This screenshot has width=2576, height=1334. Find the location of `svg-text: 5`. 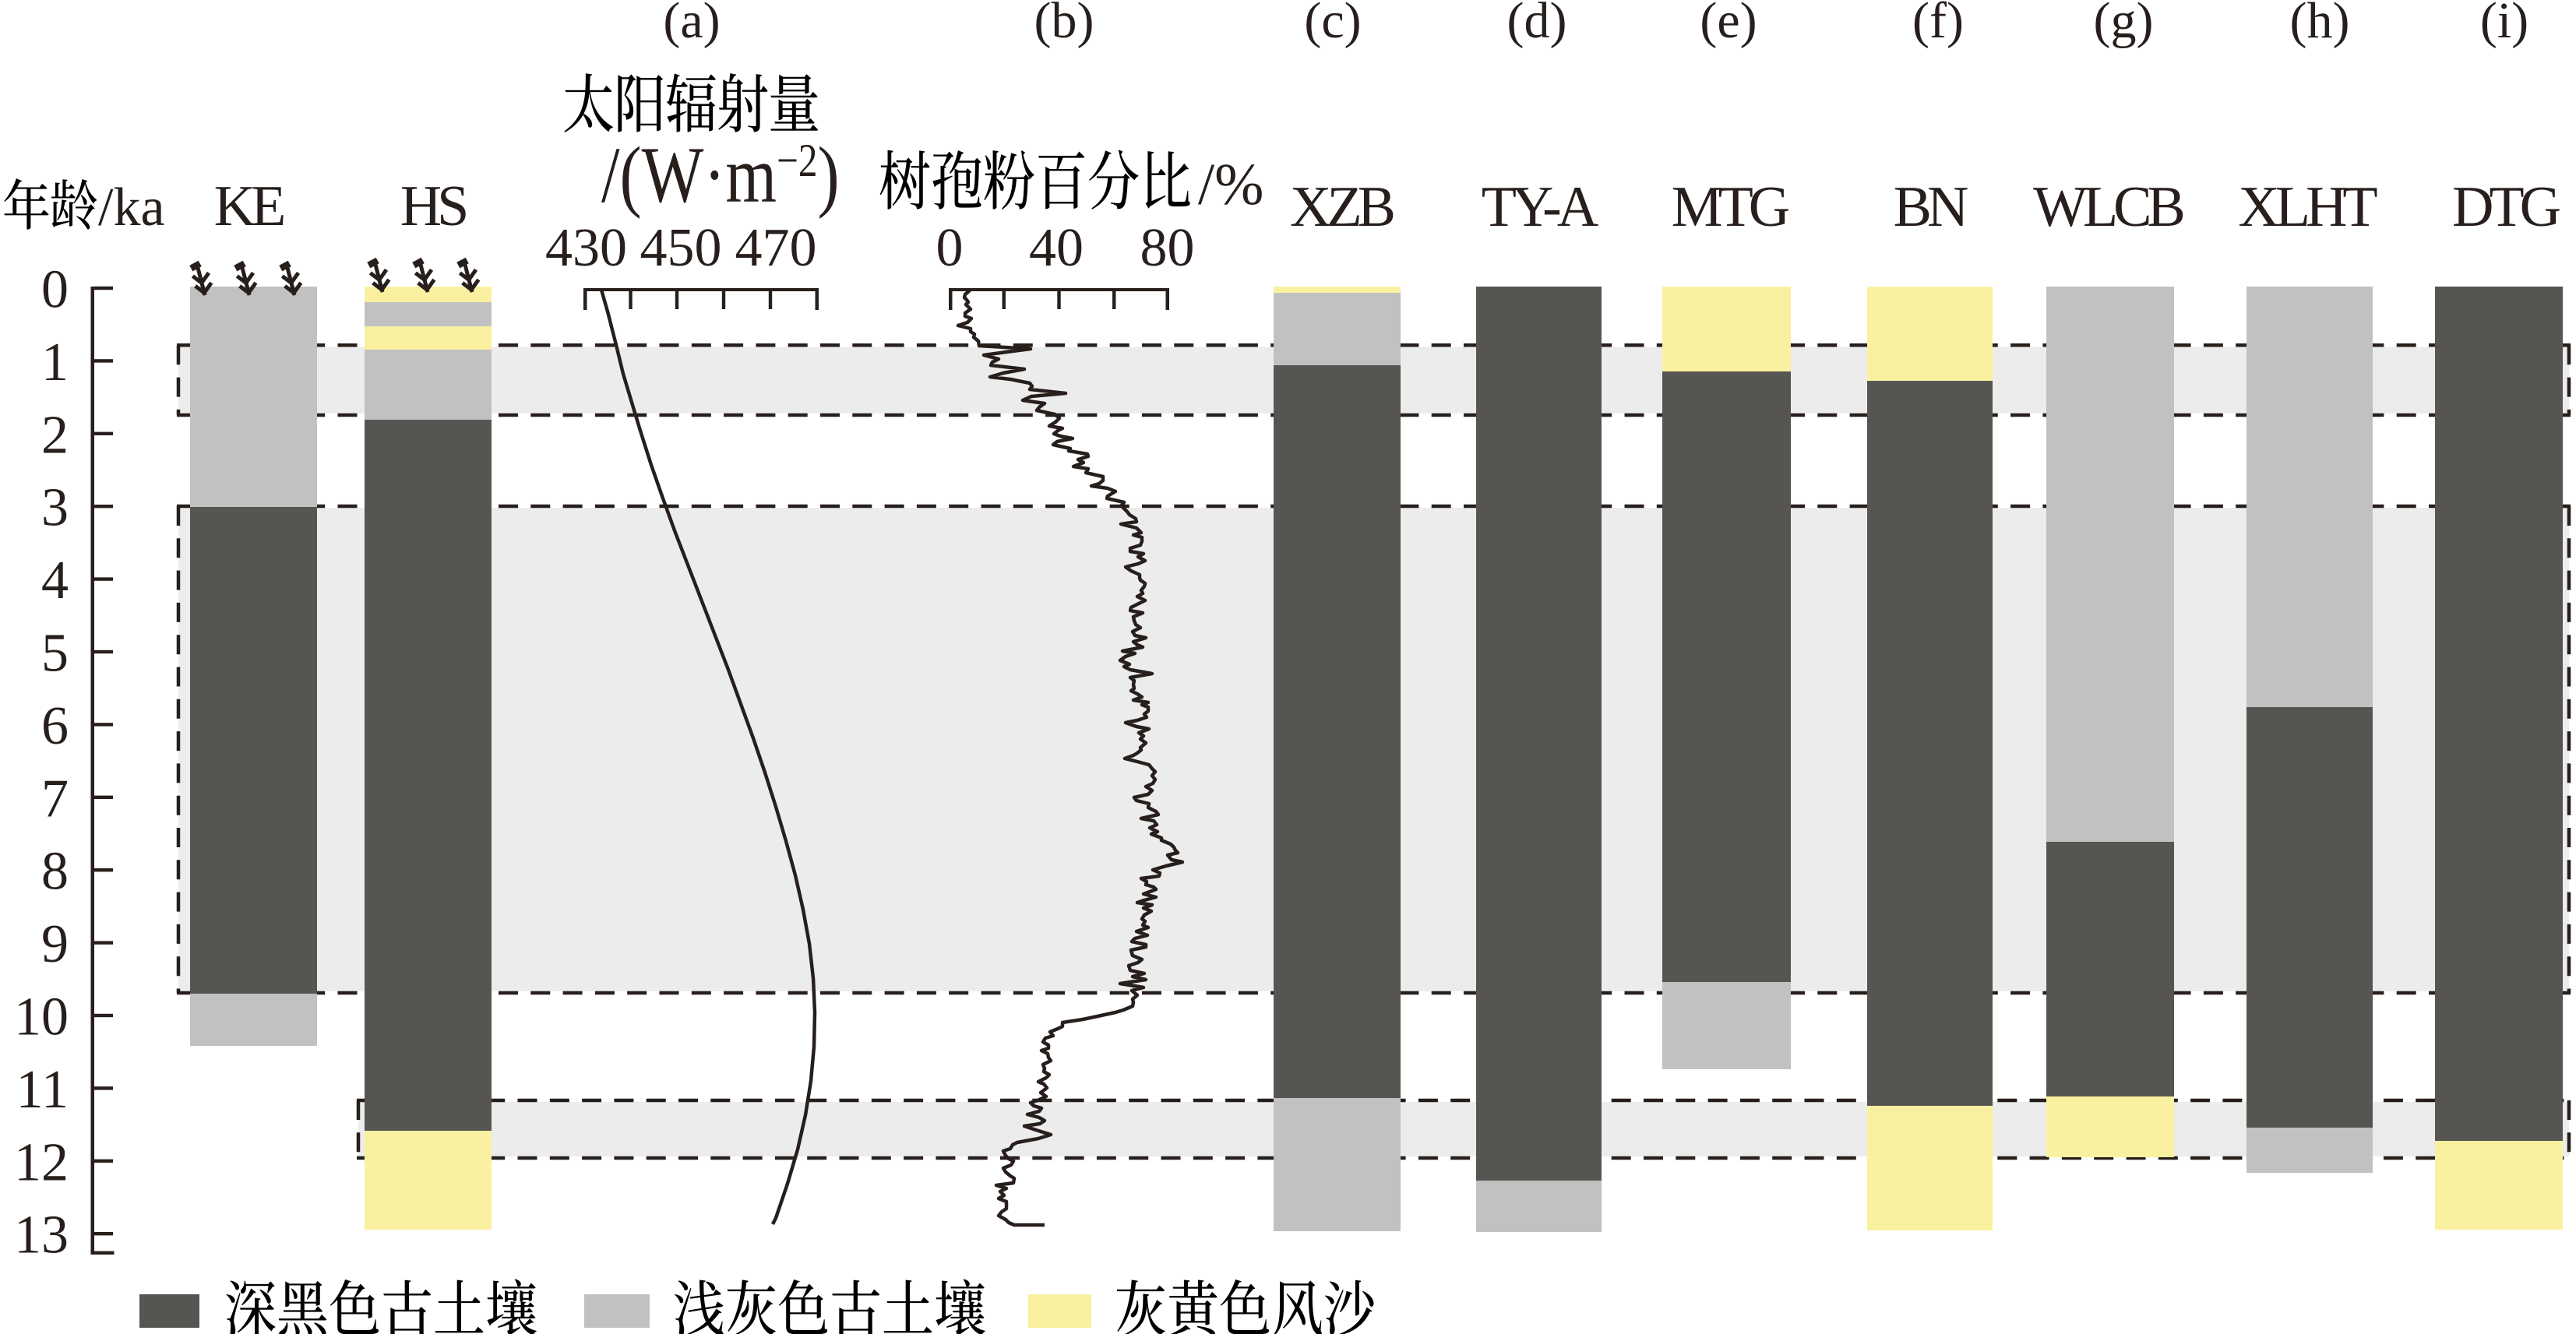

svg-text: 5 is located at coordinates (55, 654).